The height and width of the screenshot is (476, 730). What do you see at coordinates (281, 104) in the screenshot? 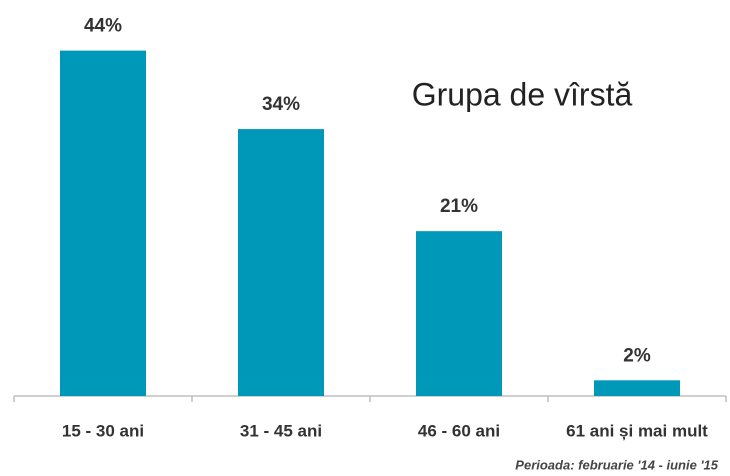
I see `data-label: 34%` at bounding box center [281, 104].